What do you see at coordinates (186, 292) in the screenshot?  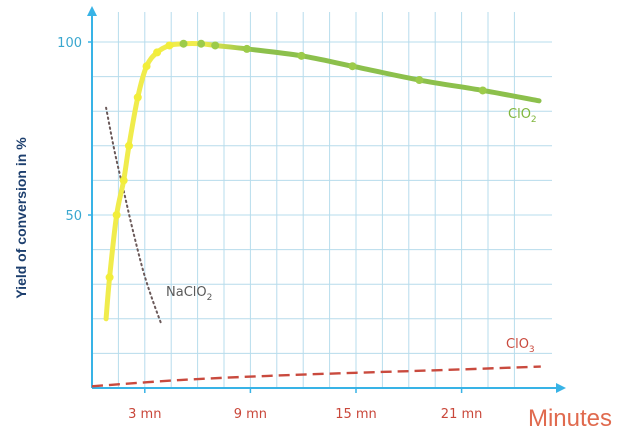 I see `series-label-naclo2-text: NaClO` at bounding box center [186, 292].